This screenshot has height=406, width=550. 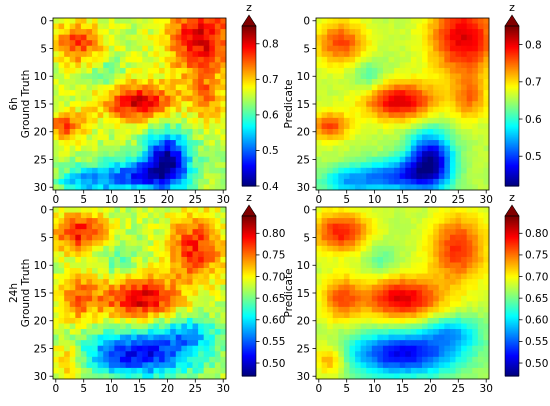 What do you see at coordinates (270, 151) in the screenshot?
I see `colorbar-tick-label: 0.5` at bounding box center [270, 151].